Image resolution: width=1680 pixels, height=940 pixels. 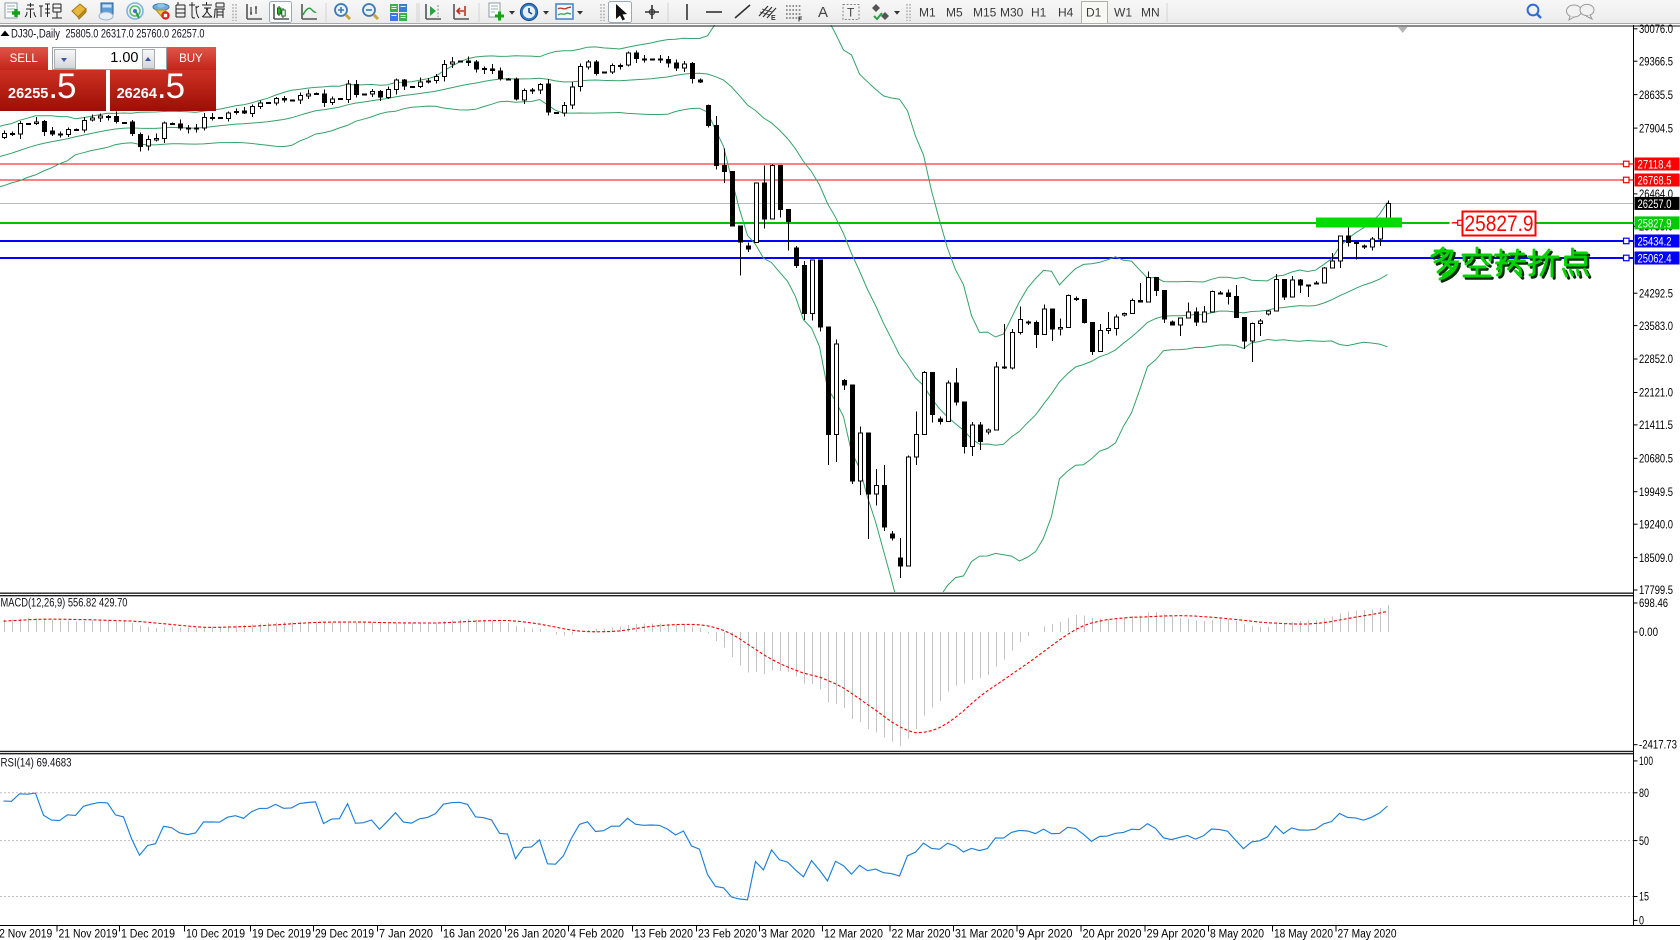 What do you see at coordinates (1656, 525) in the screenshot?
I see `svg-text: 19240.0` at bounding box center [1656, 525].